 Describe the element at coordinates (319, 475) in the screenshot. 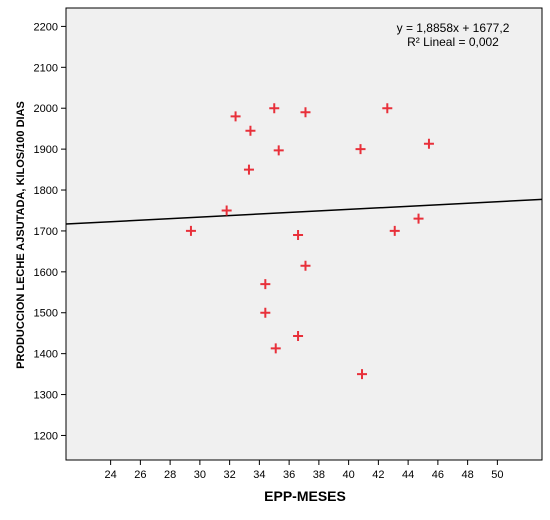

I see `x-tick-label: 38` at that location.